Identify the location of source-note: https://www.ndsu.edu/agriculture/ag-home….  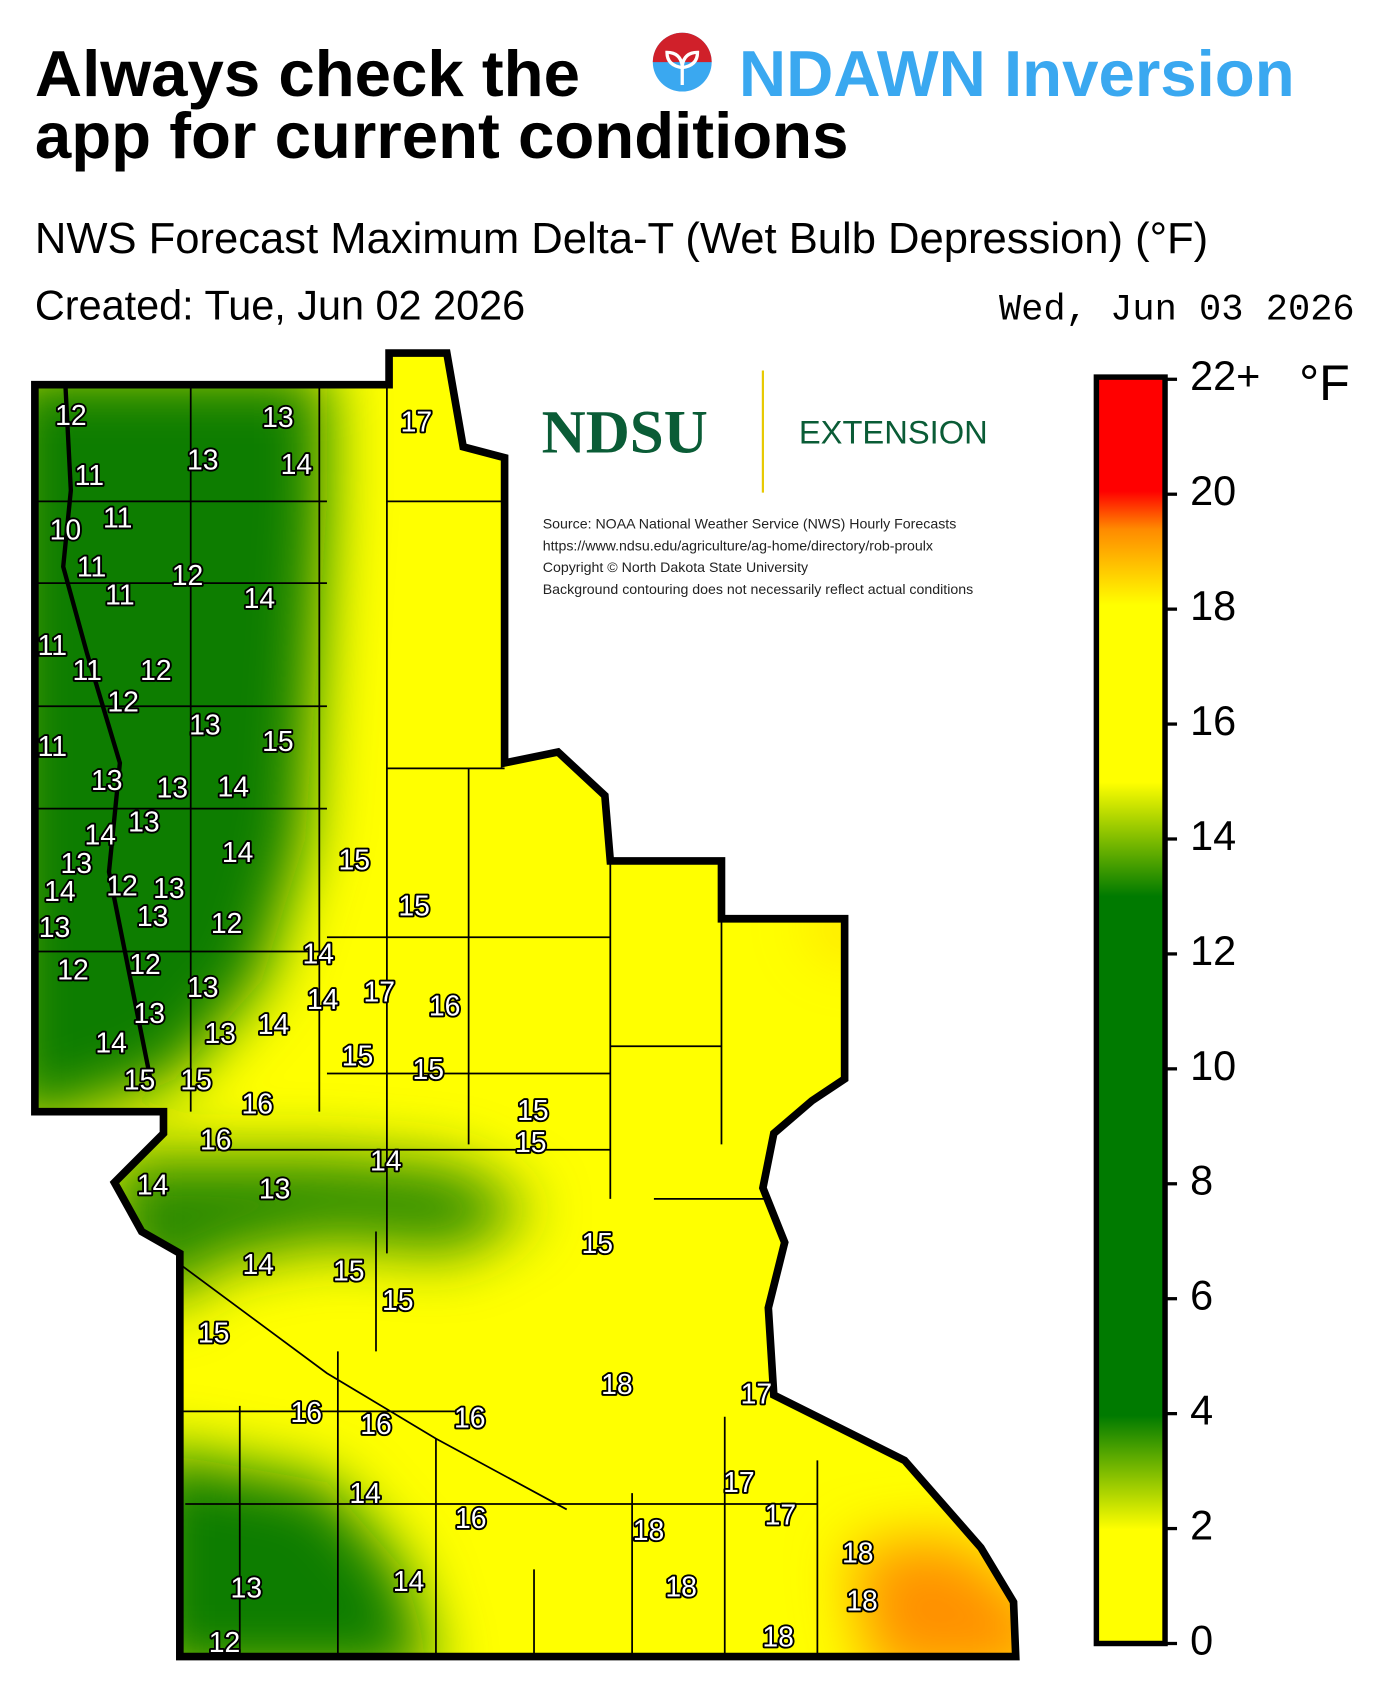
(738, 546).